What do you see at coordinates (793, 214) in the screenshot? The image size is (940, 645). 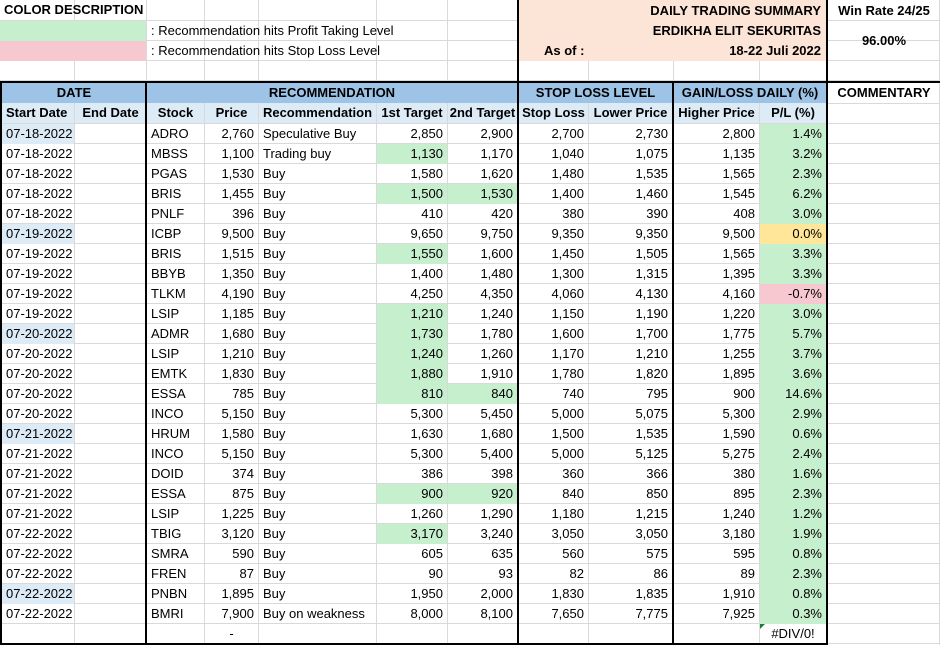 I see `pl-cell: 3.0%` at bounding box center [793, 214].